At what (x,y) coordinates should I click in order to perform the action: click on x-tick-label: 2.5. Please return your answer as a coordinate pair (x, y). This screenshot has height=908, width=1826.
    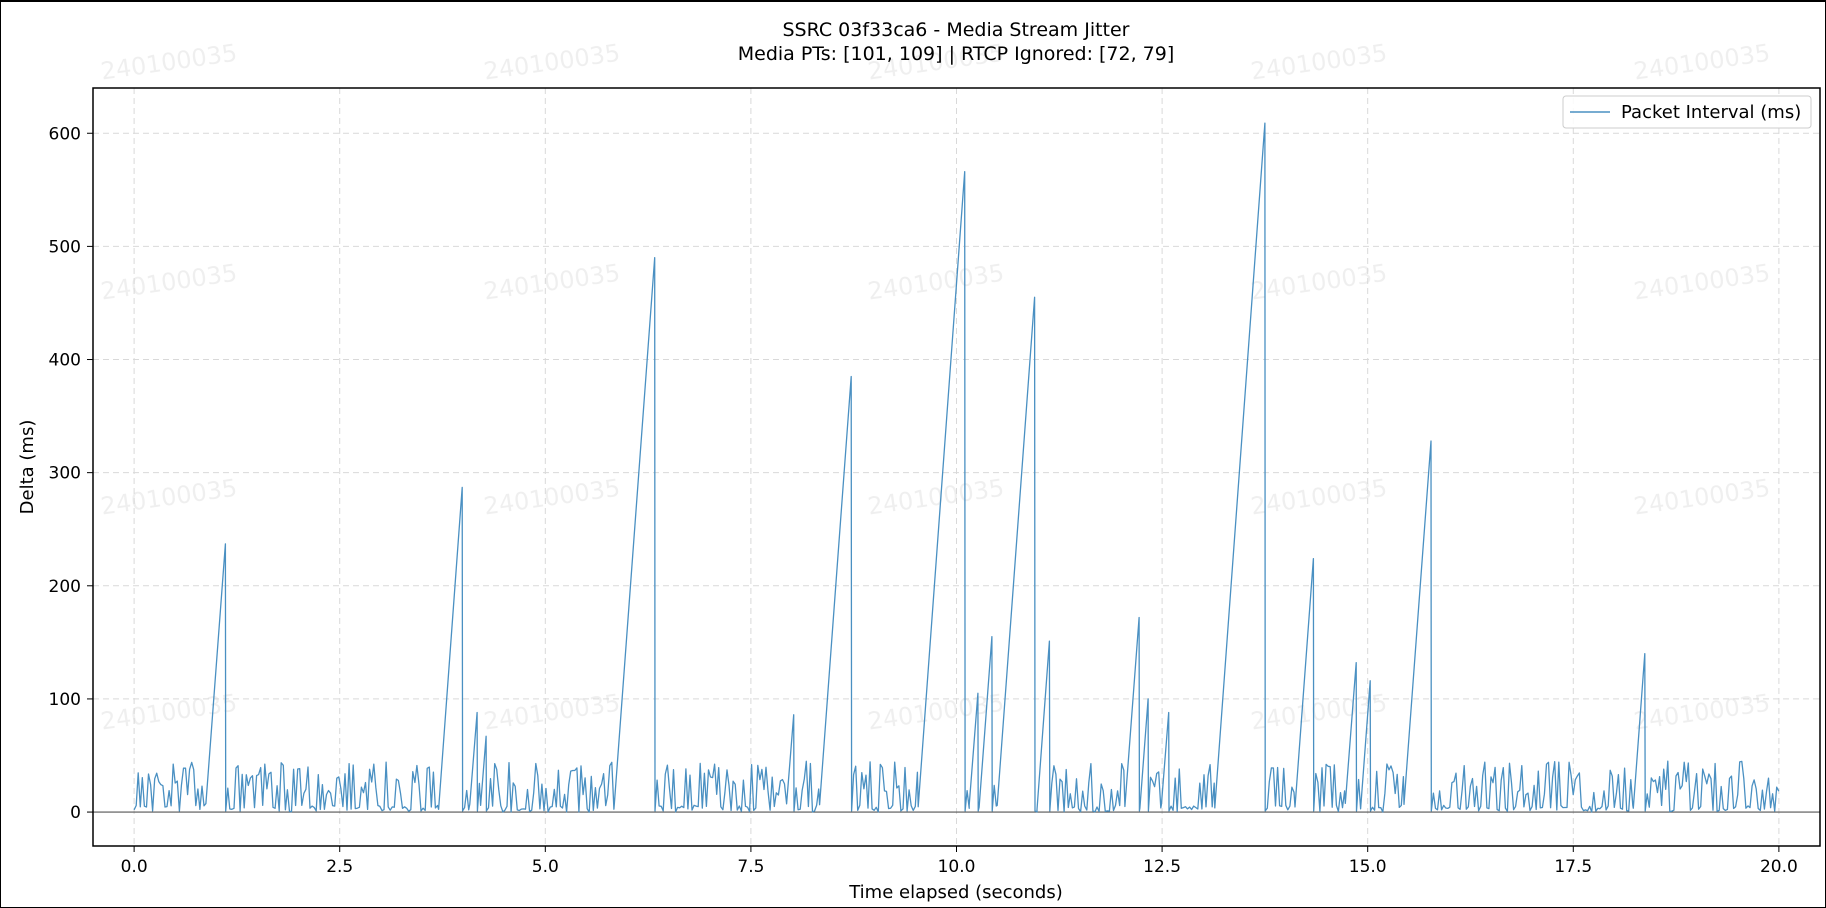
    Looking at the image, I should click on (339, 867).